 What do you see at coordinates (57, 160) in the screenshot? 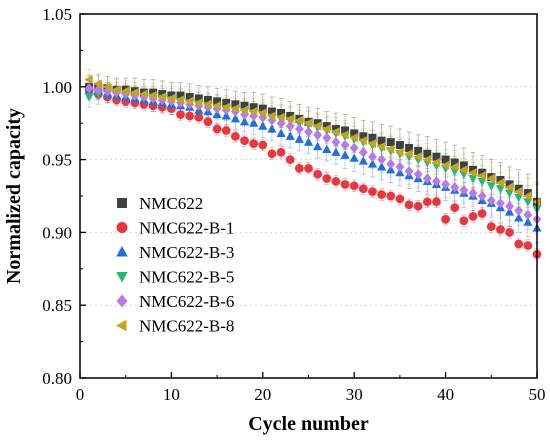
I see `y-tick-label: 0.95` at bounding box center [57, 160].